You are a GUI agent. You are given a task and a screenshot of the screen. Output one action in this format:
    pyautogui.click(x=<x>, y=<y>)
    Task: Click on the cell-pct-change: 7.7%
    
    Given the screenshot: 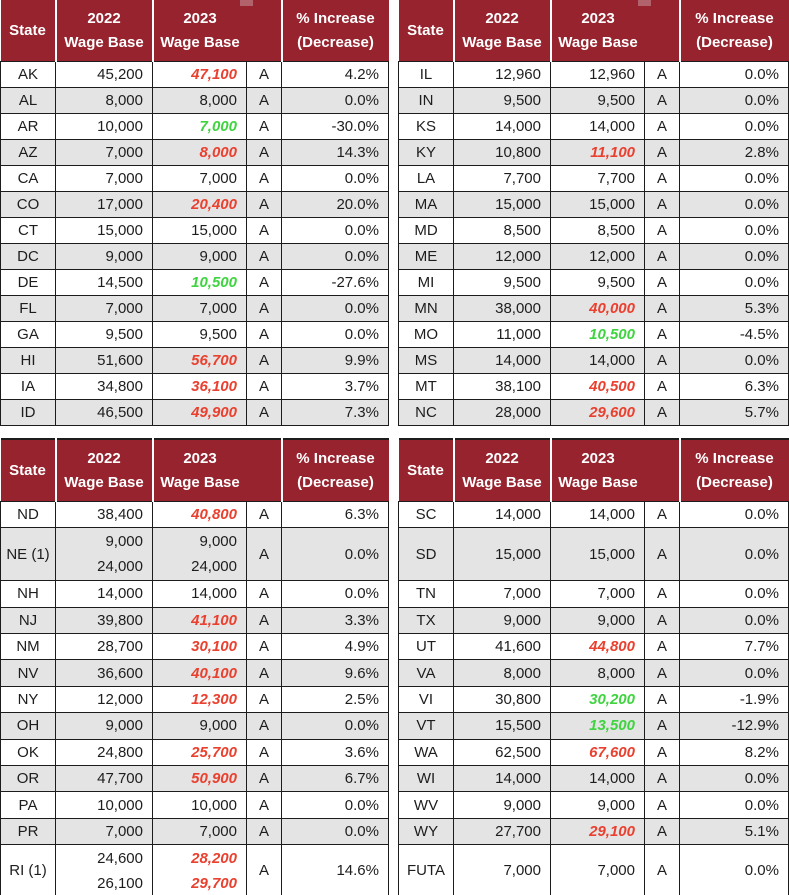 What is the action you would take?
    pyautogui.click(x=734, y=646)
    